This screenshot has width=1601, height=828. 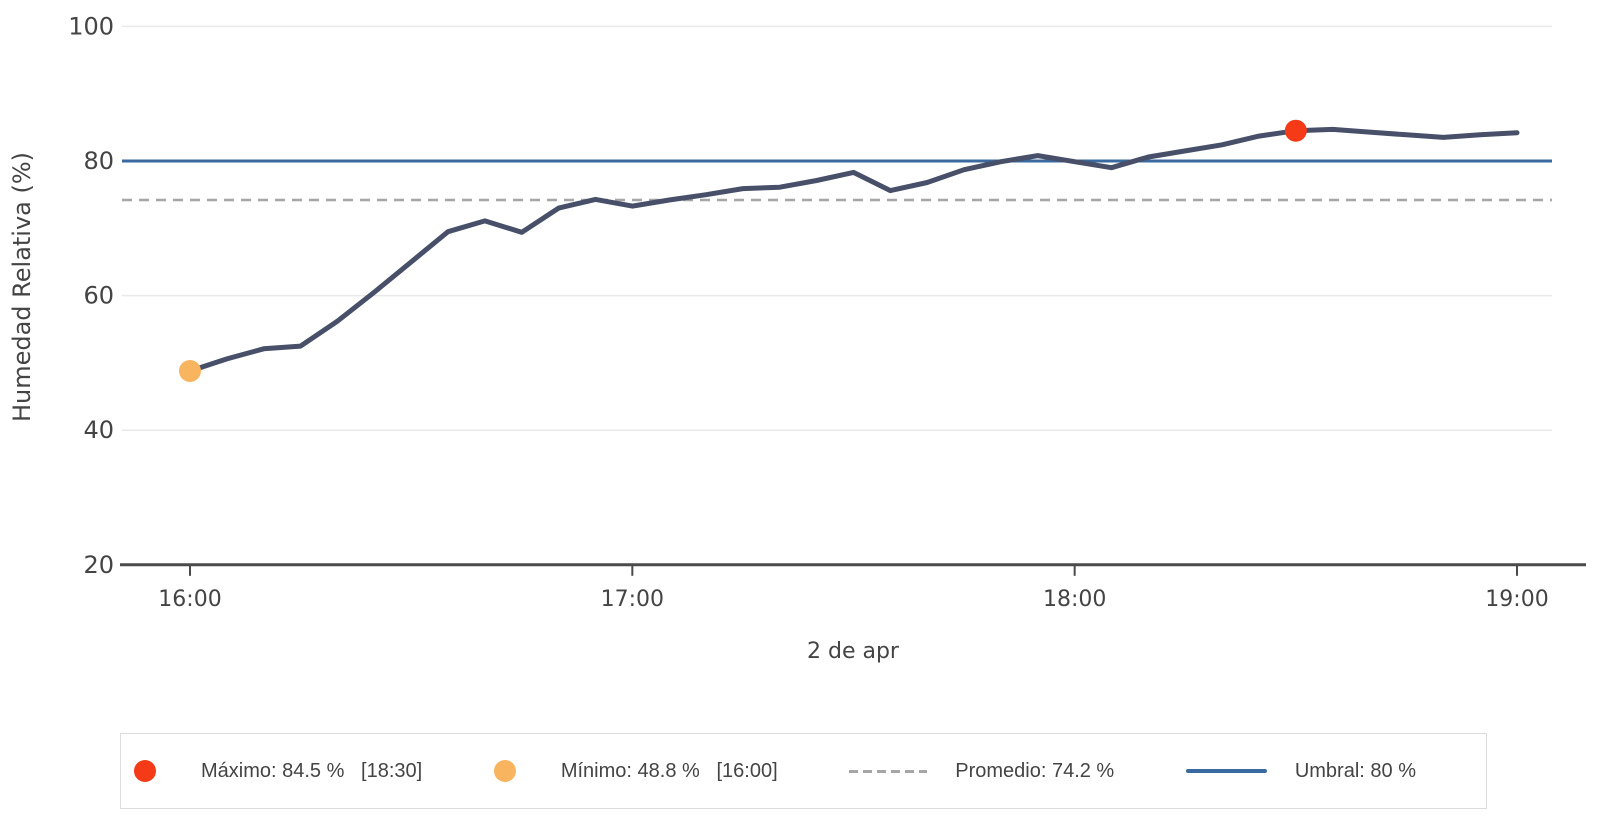 What do you see at coordinates (145, 771) in the screenshot?
I see `max-point-icon` at bounding box center [145, 771].